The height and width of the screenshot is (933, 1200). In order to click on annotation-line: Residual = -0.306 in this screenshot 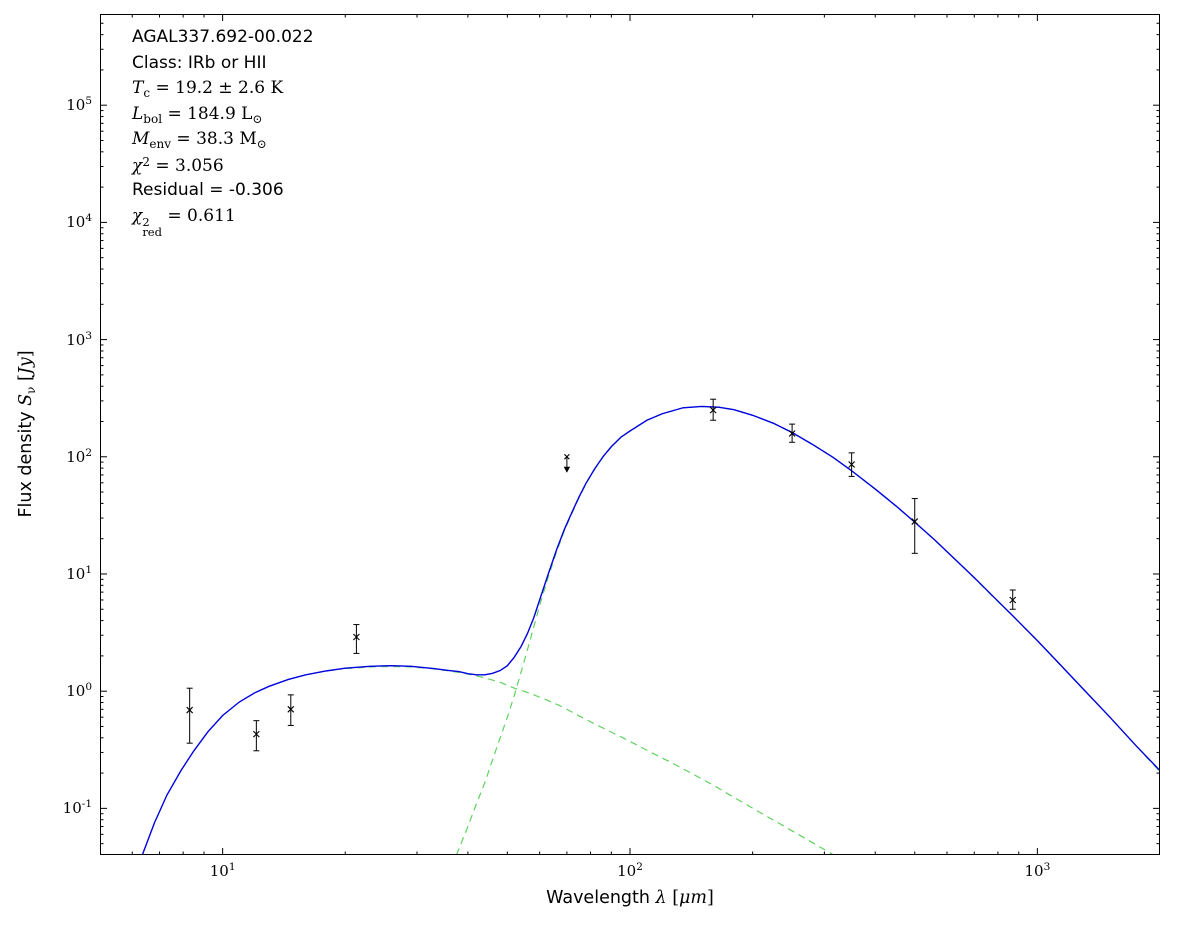, I will do `click(223, 193)`.